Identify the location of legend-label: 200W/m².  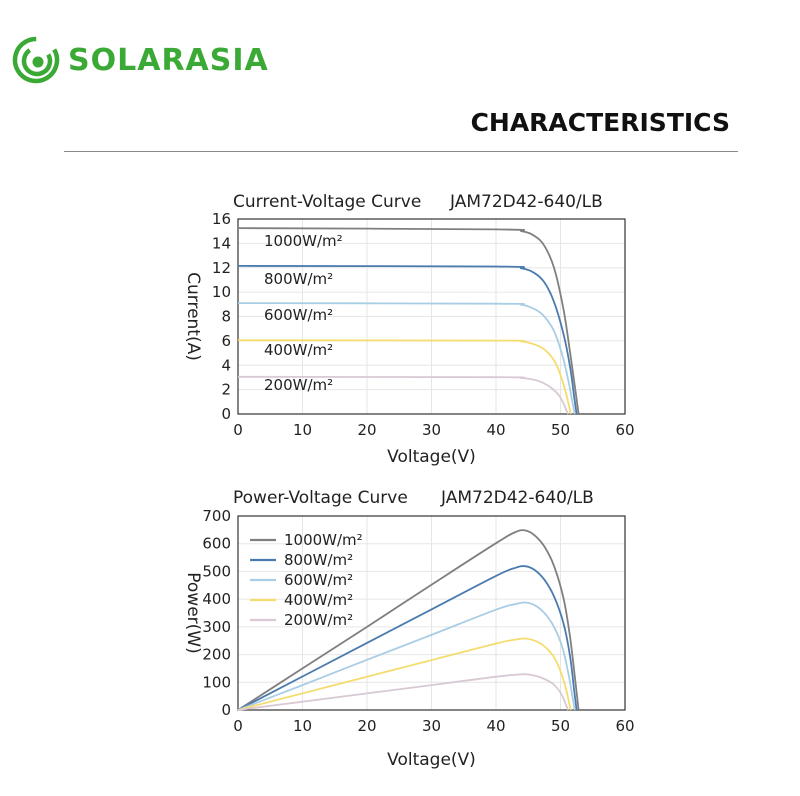
(318, 620).